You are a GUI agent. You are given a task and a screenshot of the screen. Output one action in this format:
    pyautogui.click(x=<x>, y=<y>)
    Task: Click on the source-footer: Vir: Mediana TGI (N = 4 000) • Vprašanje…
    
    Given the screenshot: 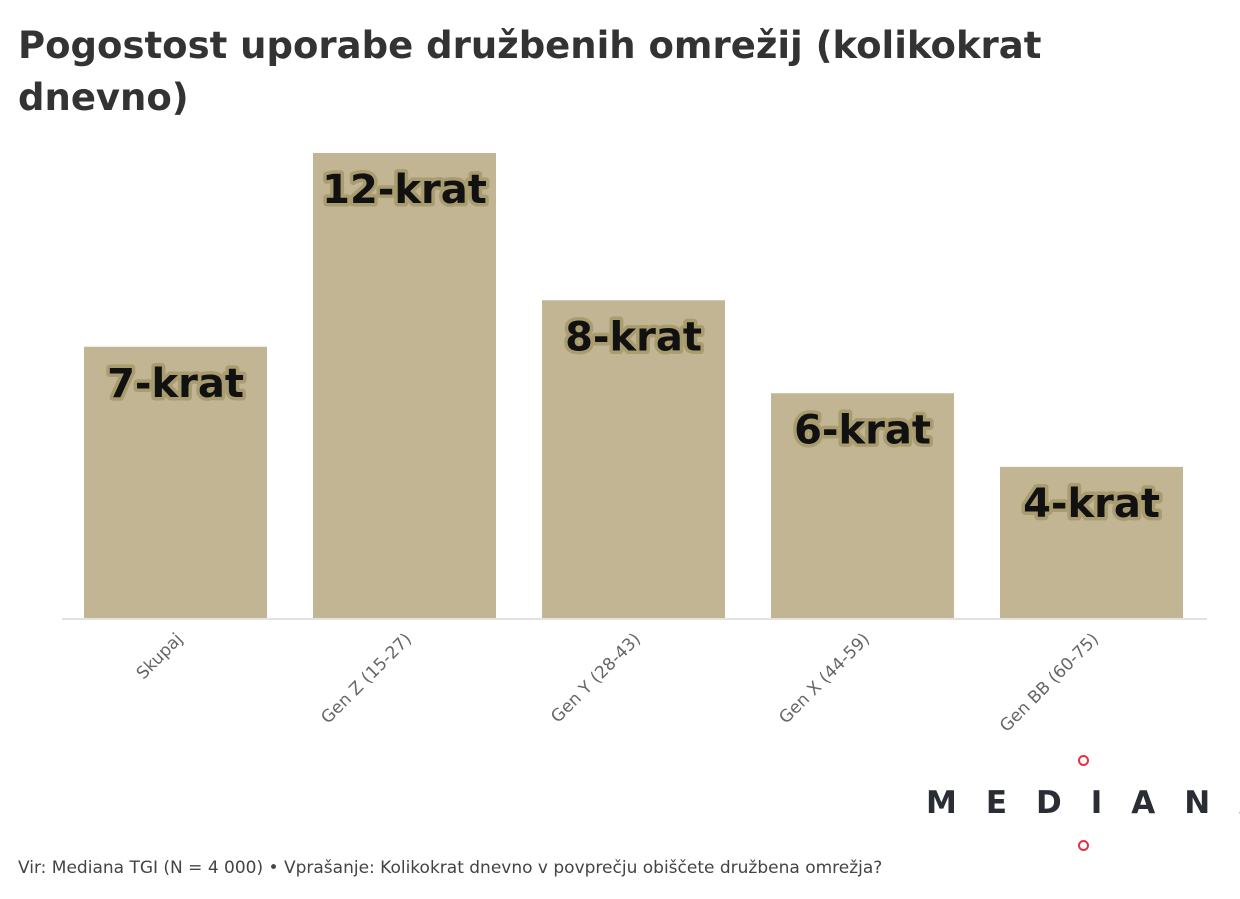 What is the action you would take?
    pyautogui.click(x=450, y=868)
    